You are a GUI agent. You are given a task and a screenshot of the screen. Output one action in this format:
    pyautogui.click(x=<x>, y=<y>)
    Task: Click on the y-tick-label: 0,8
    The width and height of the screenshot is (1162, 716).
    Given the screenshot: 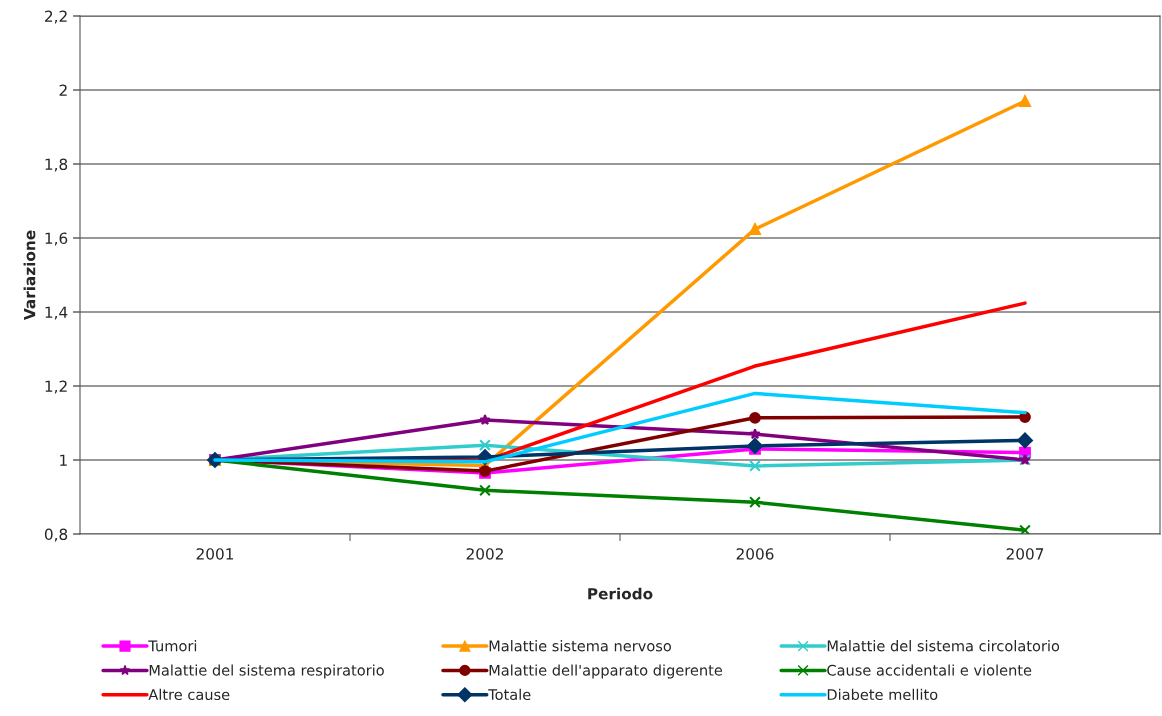 What is the action you would take?
    pyautogui.click(x=56, y=535)
    